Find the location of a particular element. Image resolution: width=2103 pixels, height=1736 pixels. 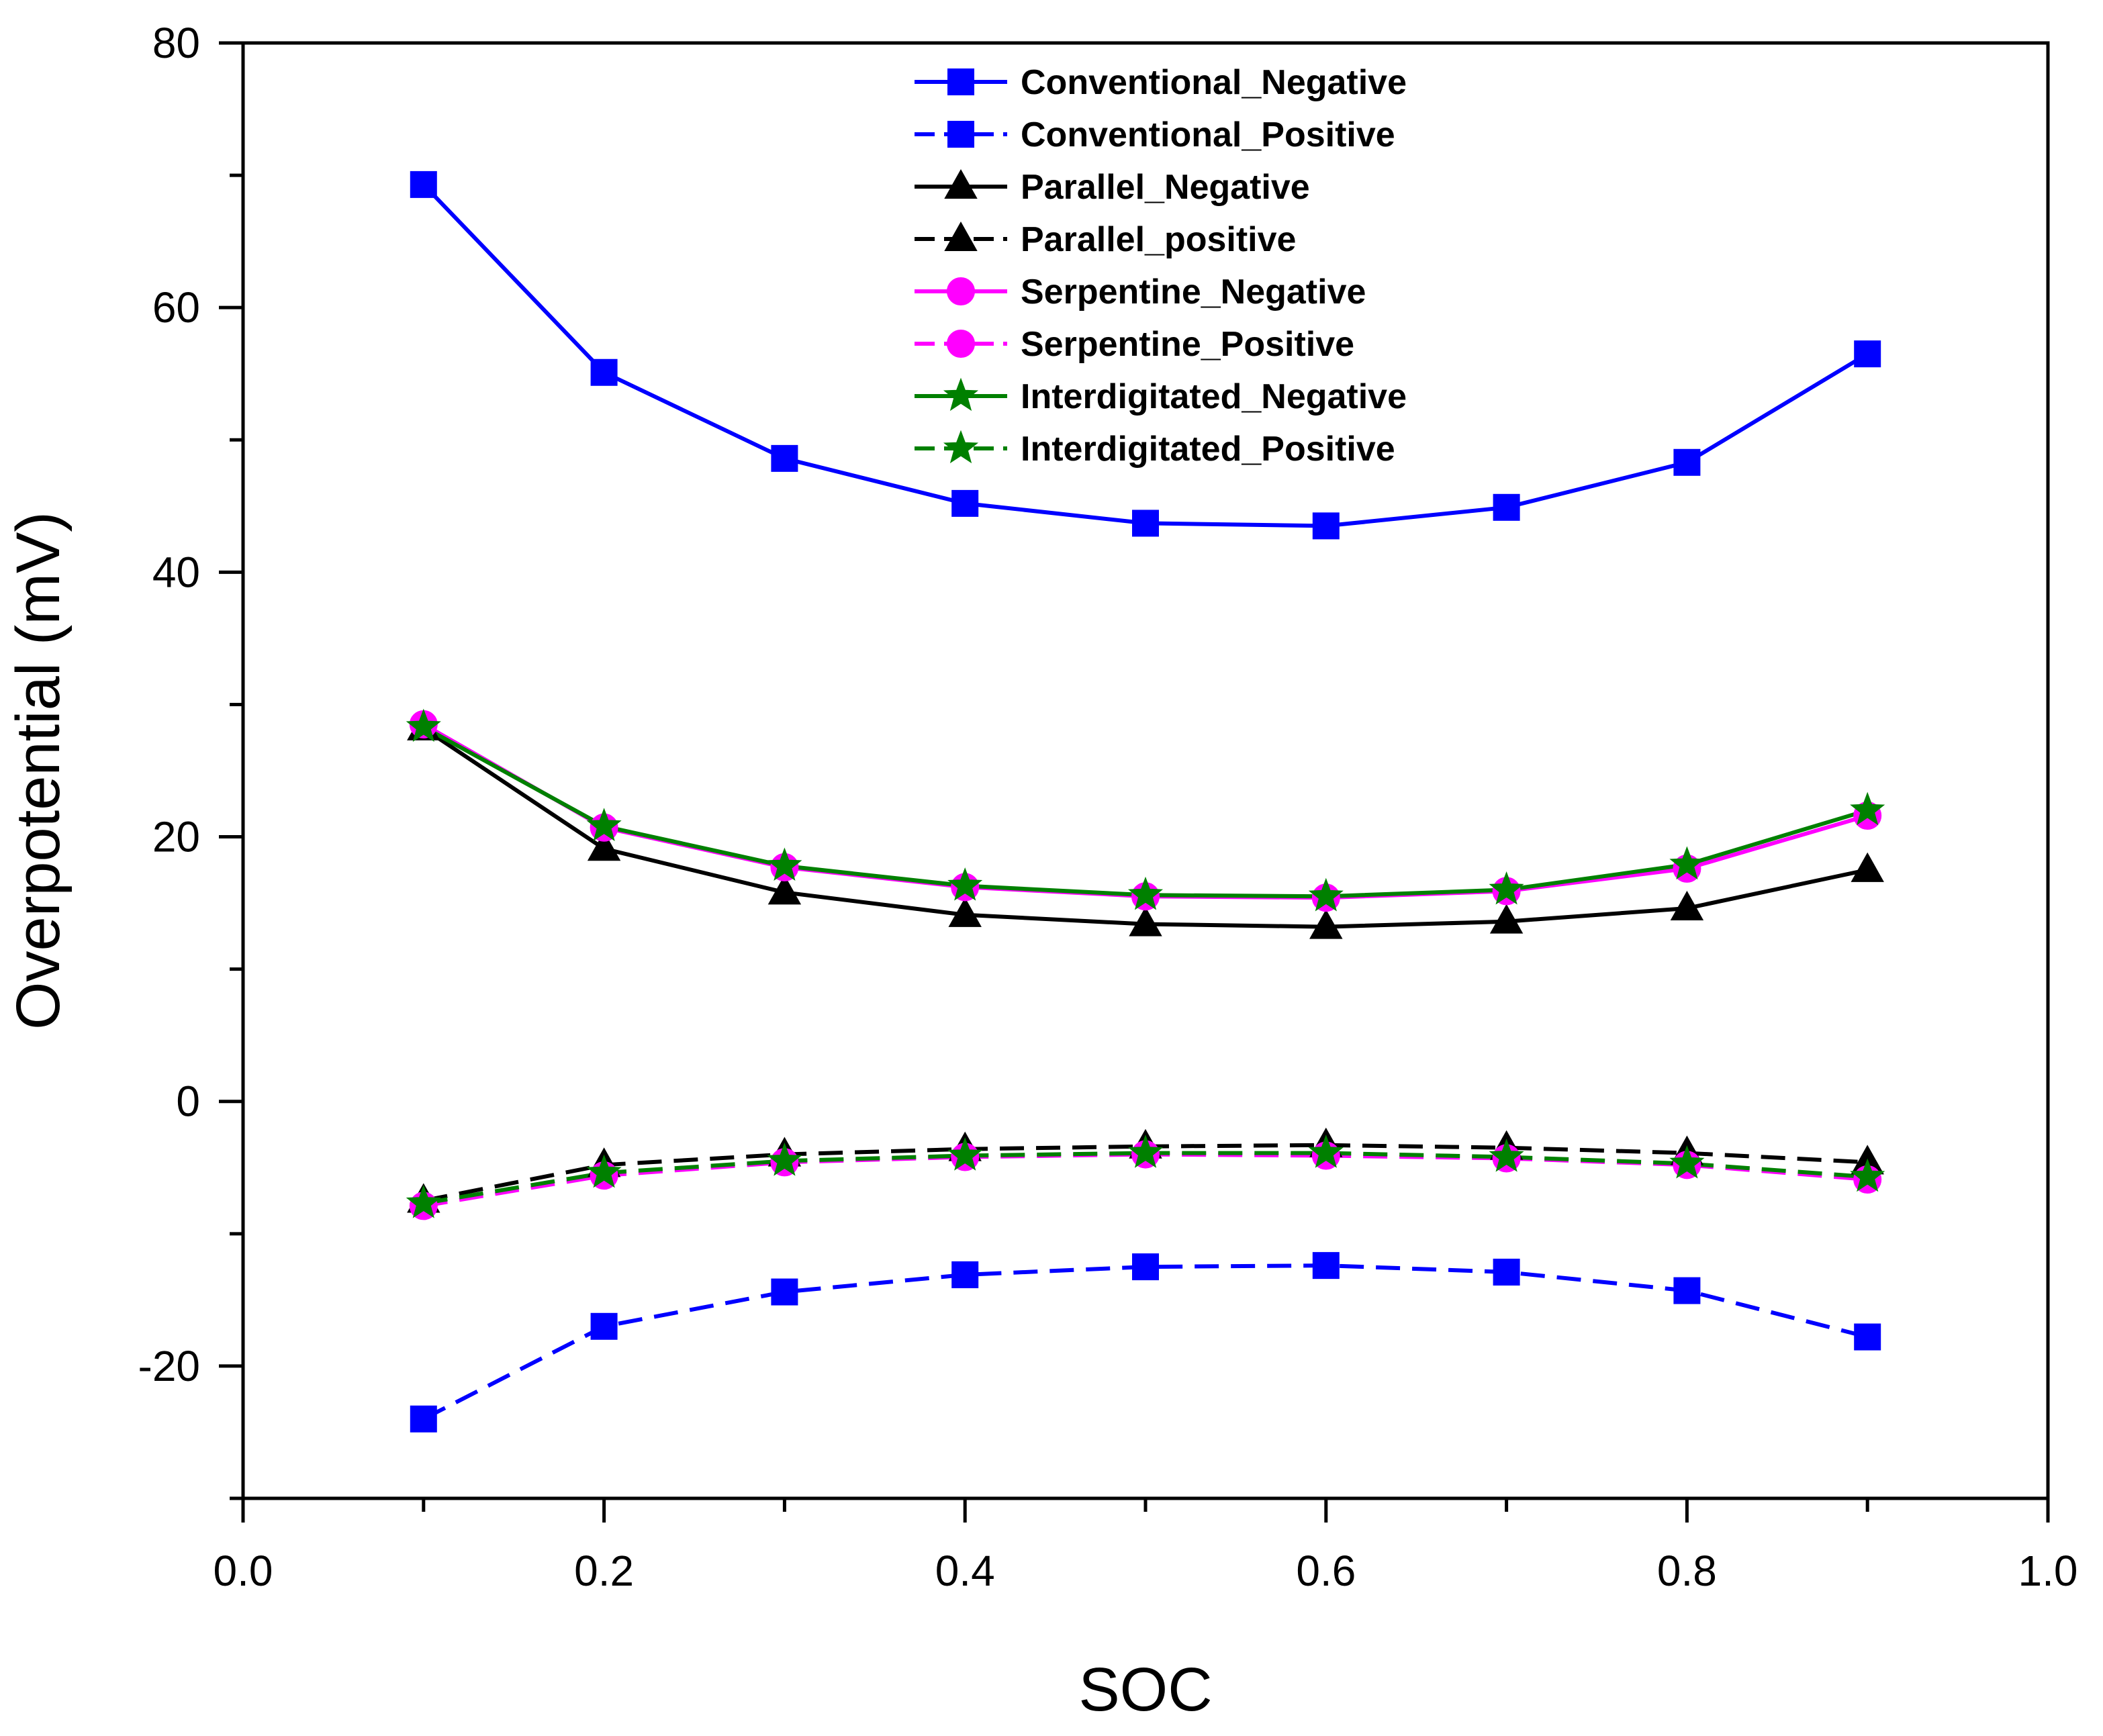

x-tick-label: 0.0 is located at coordinates (243, 1571).